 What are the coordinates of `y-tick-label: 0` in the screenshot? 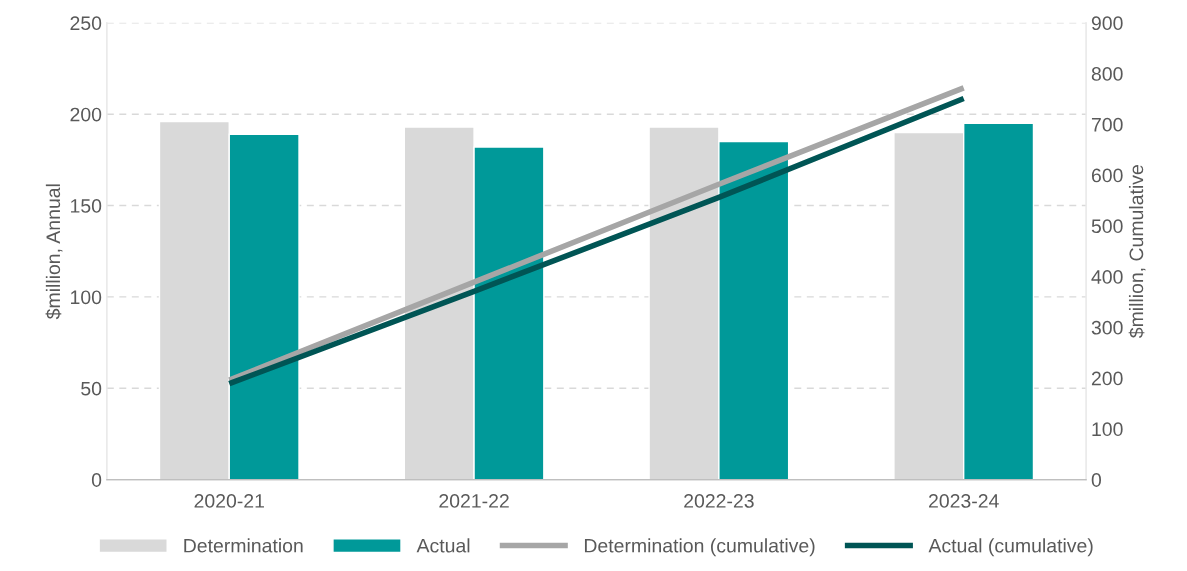 It's located at (96, 480).